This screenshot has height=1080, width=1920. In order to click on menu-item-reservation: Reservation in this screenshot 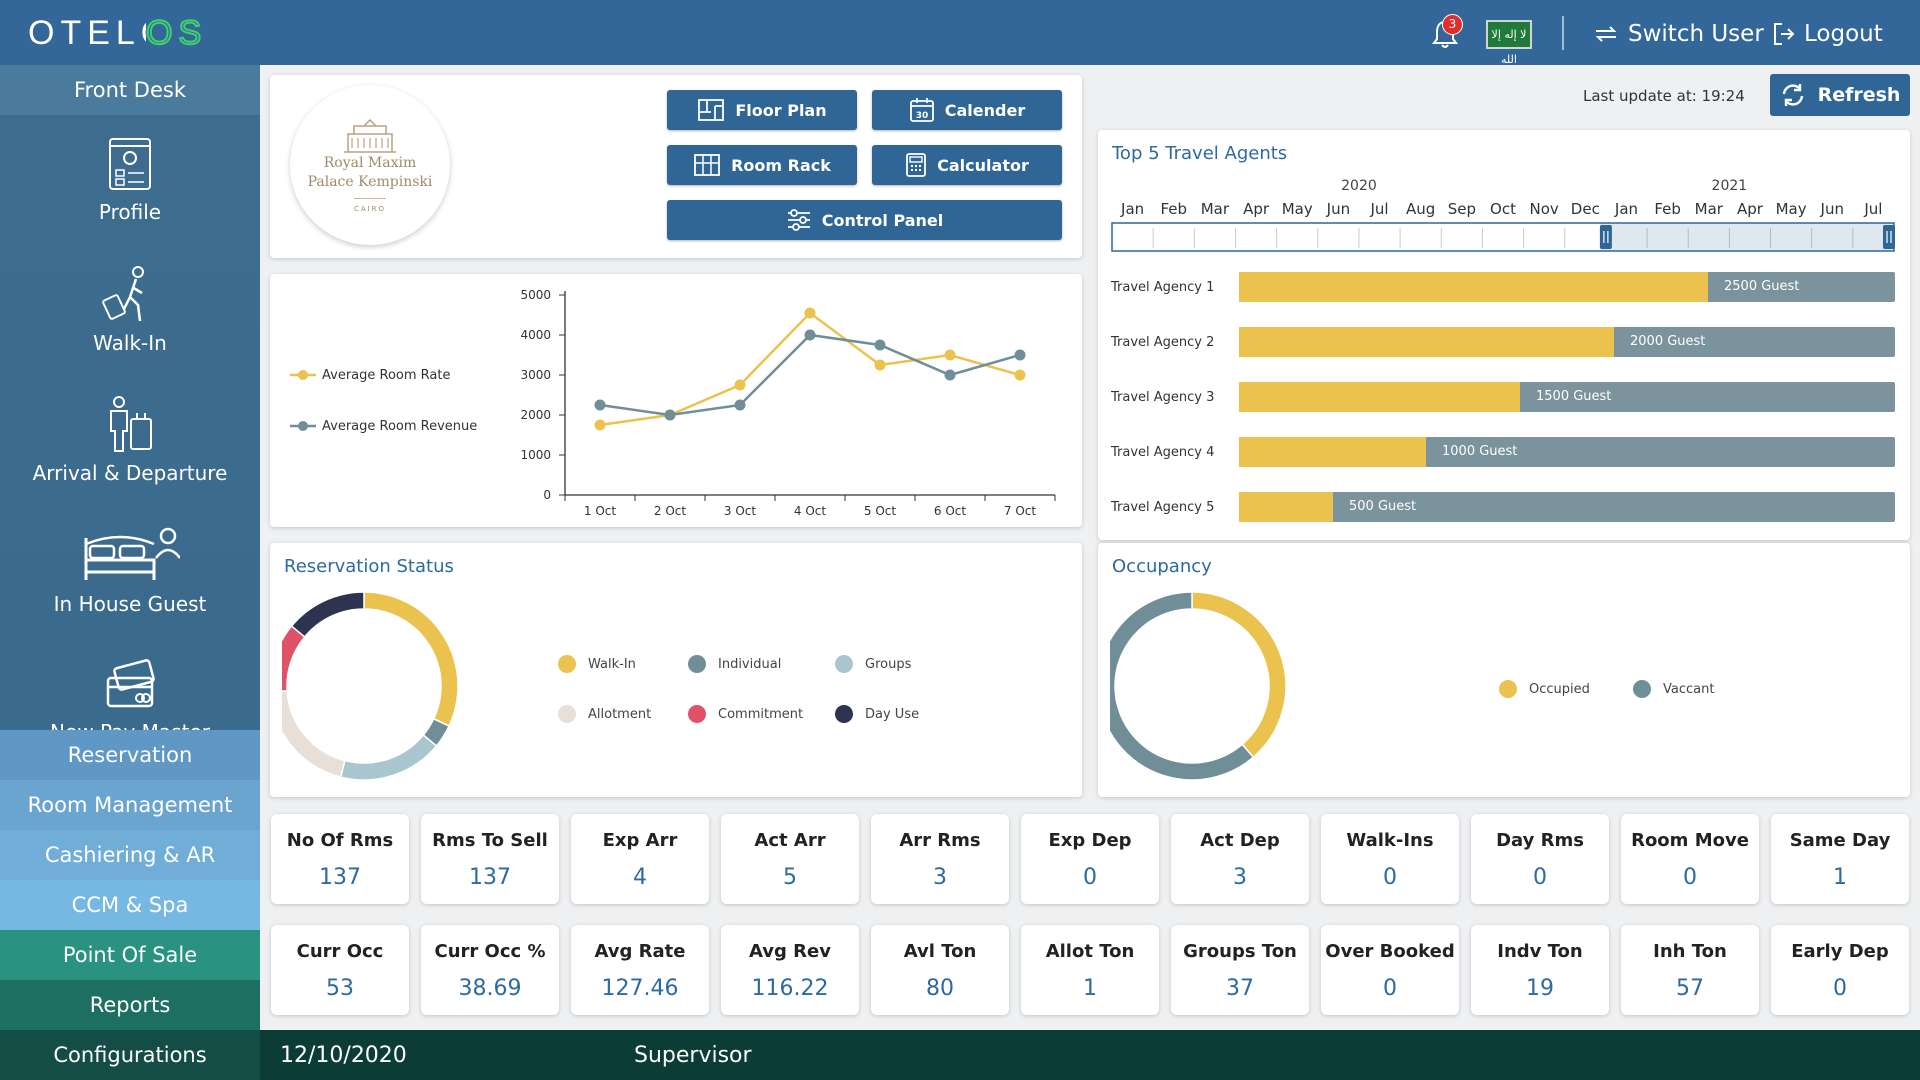, I will do `click(130, 755)`.